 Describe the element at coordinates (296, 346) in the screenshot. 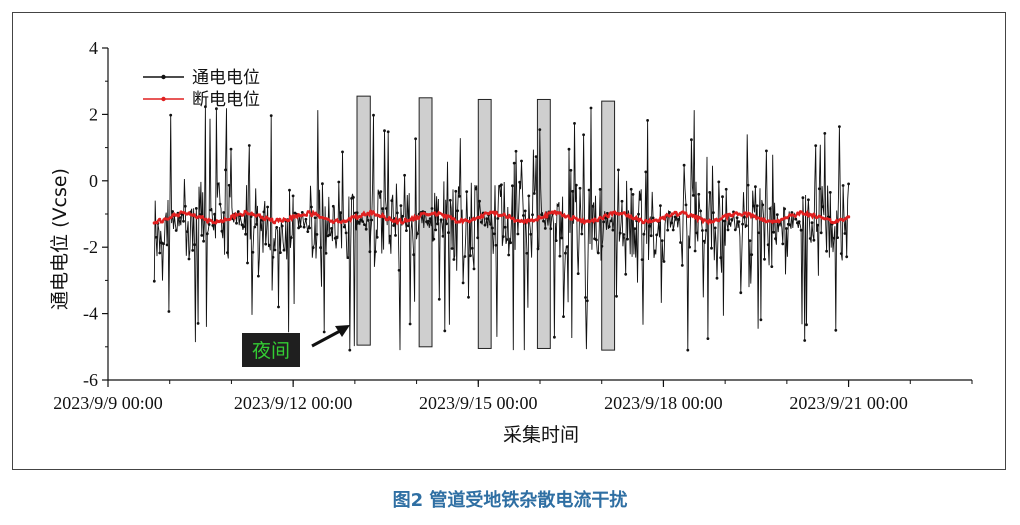

I see `night-annotation: 夜间` at that location.